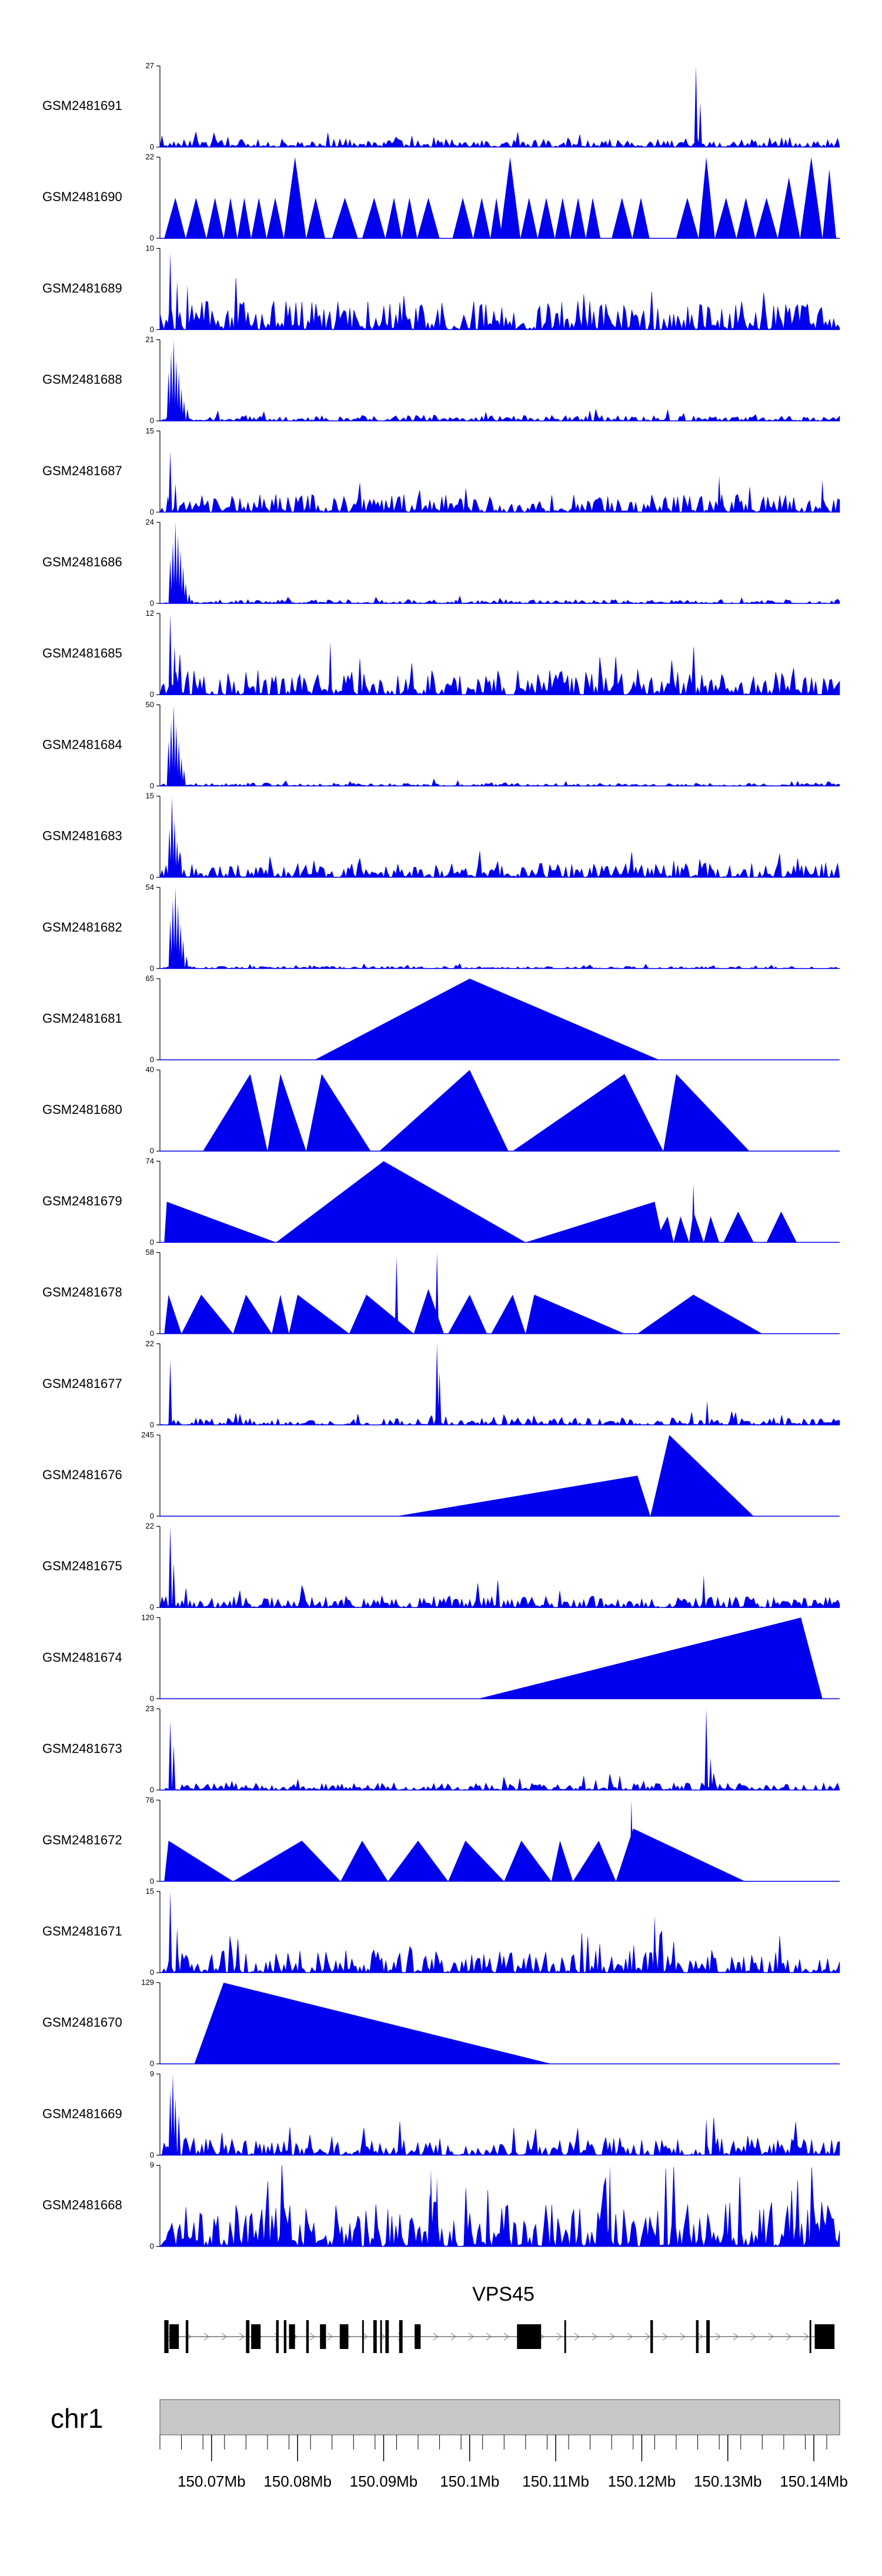  I want to click on track-GSM2481675: GSM2481675 22 0, so click(441, 1566).